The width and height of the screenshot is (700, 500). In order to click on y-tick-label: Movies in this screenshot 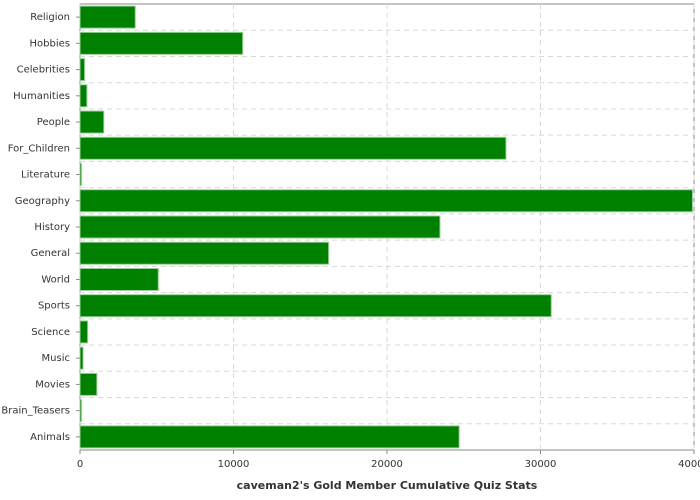, I will do `click(52, 384)`.